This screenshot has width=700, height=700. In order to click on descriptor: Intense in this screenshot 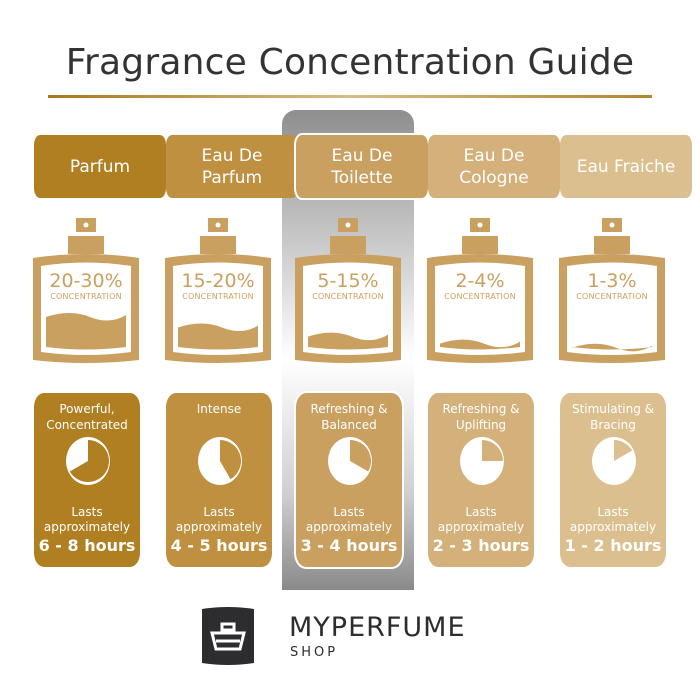, I will do `click(219, 409)`.